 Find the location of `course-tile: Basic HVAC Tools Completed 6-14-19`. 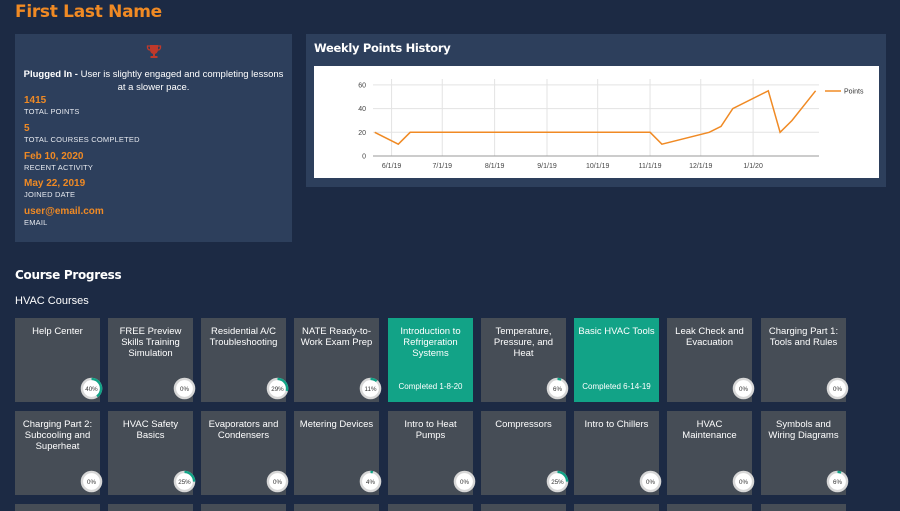

course-tile: Basic HVAC Tools Completed 6-14-19 is located at coordinates (616, 360).